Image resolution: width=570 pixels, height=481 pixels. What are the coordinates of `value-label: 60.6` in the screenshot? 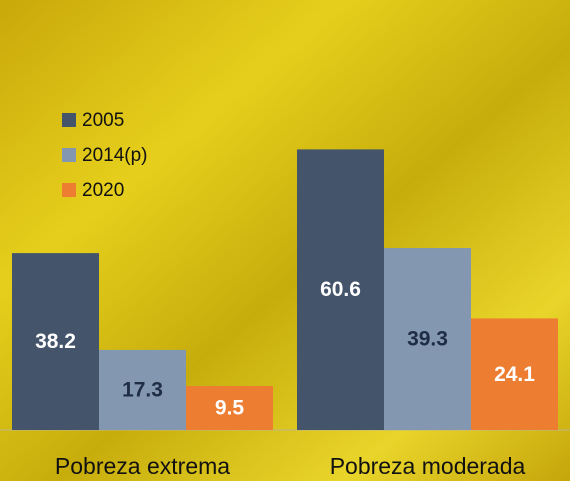 It's located at (340, 289).